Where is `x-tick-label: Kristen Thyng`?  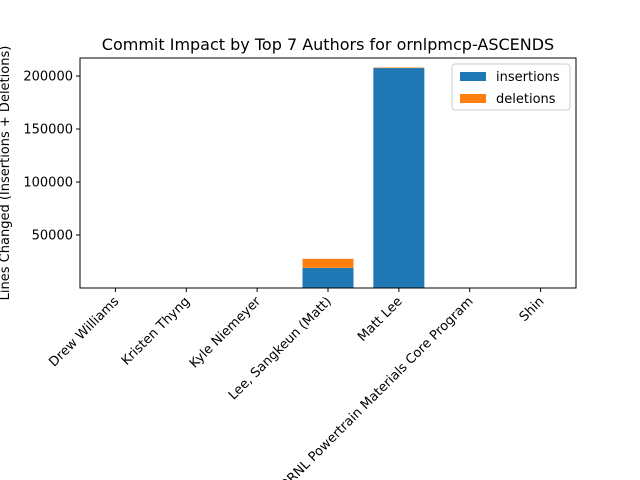 x-tick-label: Kristen Thyng is located at coordinates (156, 331).